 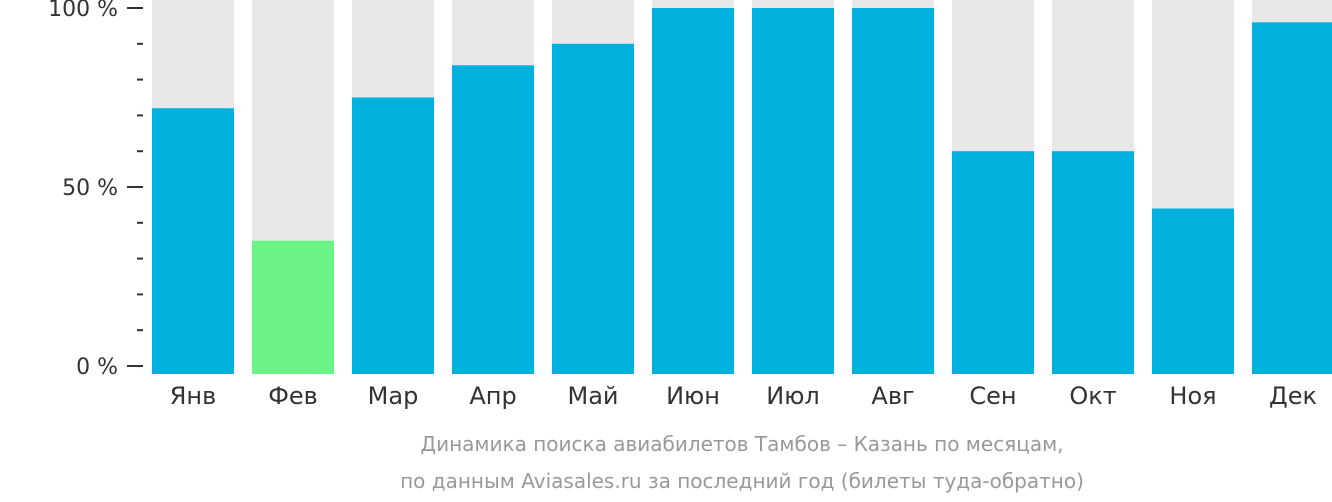 I want to click on x-tick-label-7: Авг, so click(x=892, y=396).